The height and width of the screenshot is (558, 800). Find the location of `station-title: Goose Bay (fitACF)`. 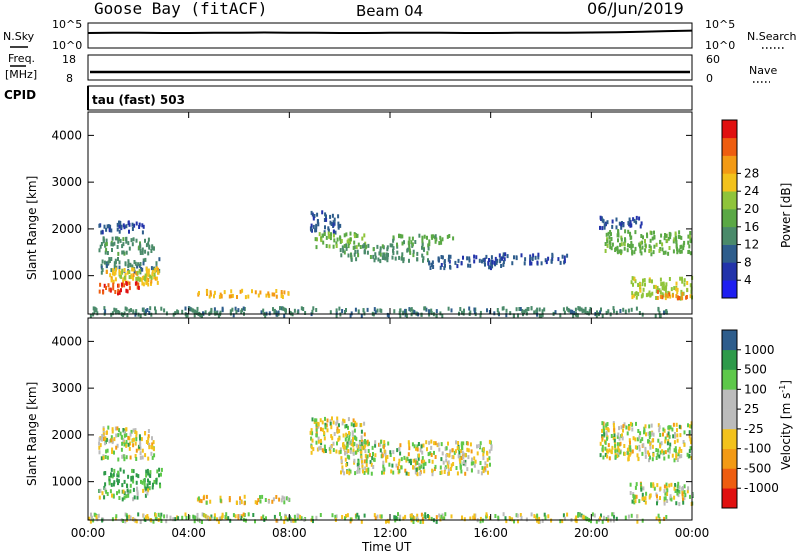

station-title: Goose Bay (fitACF) is located at coordinates (180, 9).